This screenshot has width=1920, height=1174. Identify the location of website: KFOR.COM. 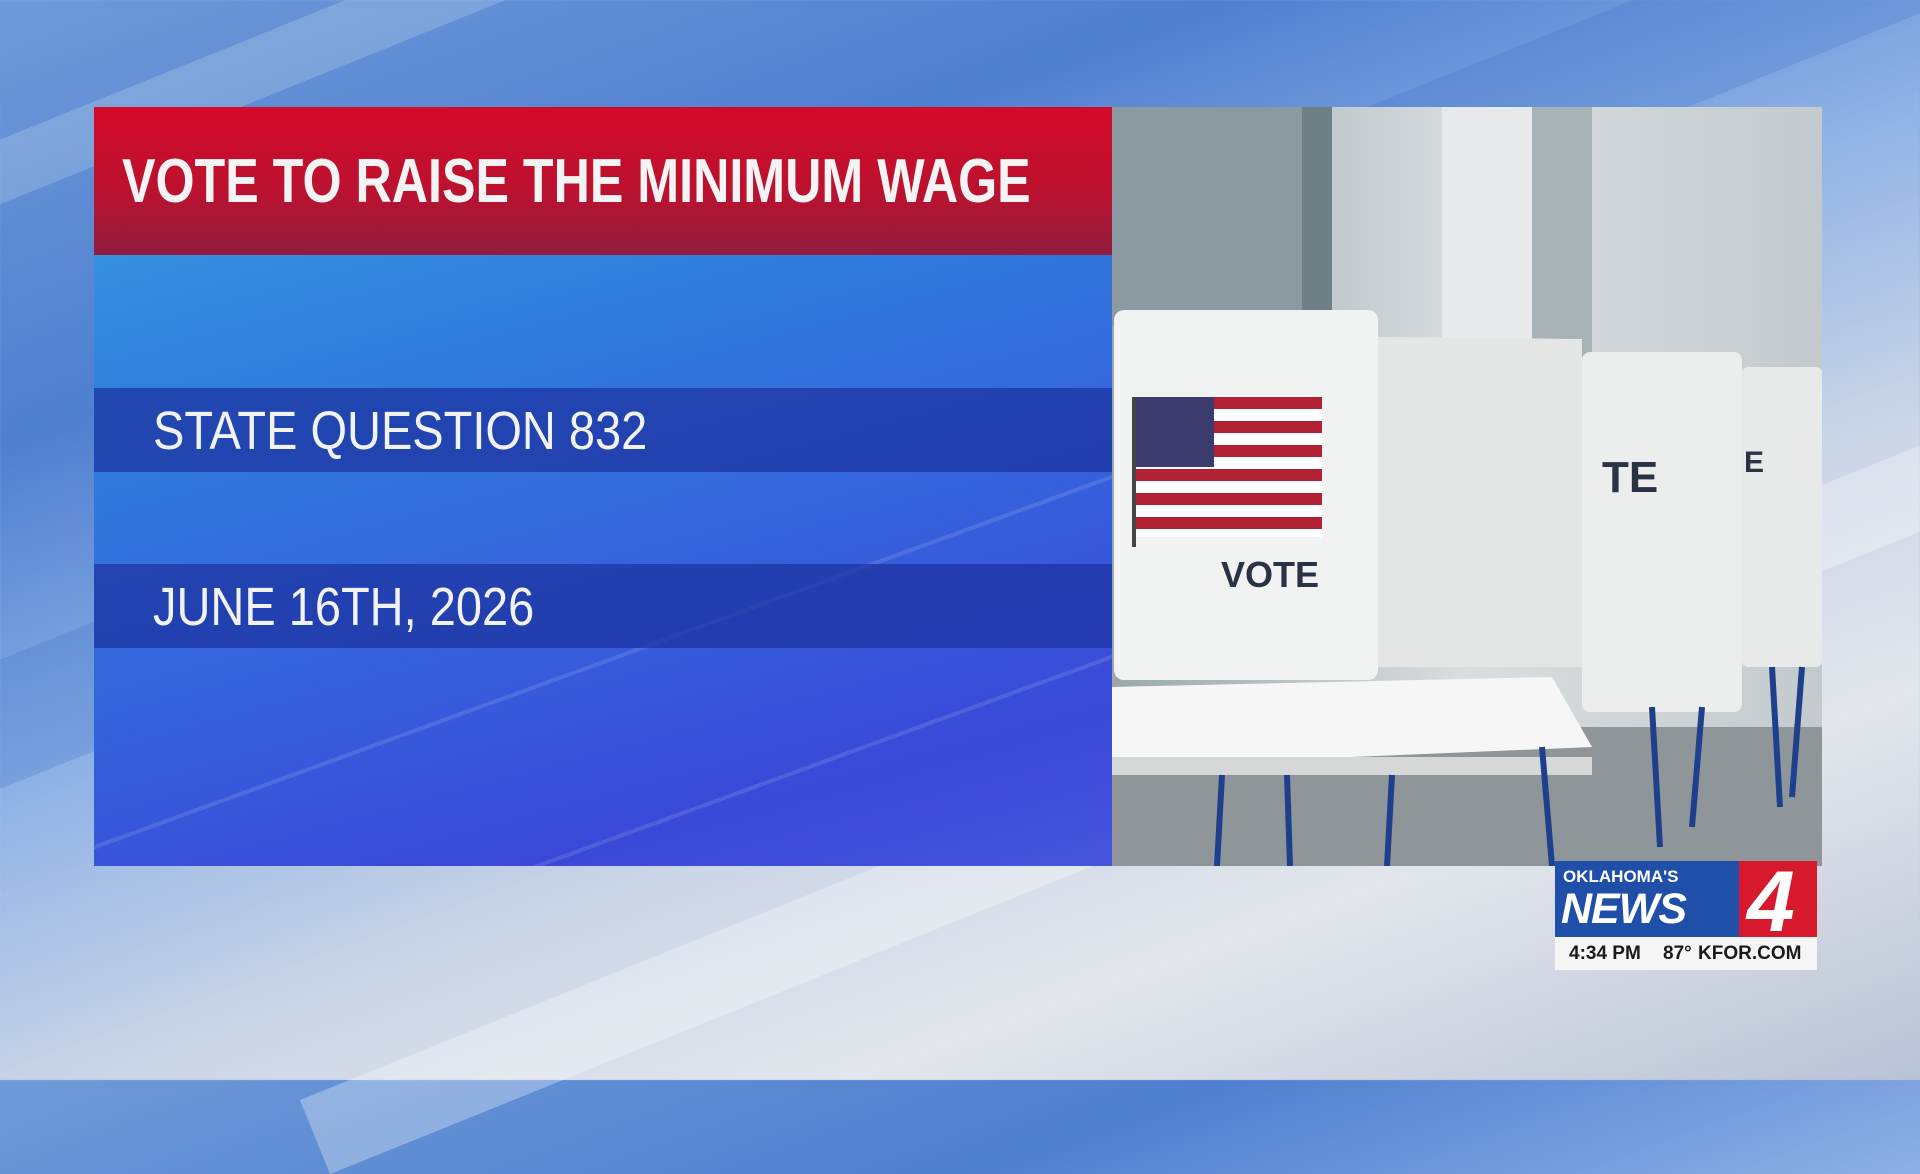
(1750, 953).